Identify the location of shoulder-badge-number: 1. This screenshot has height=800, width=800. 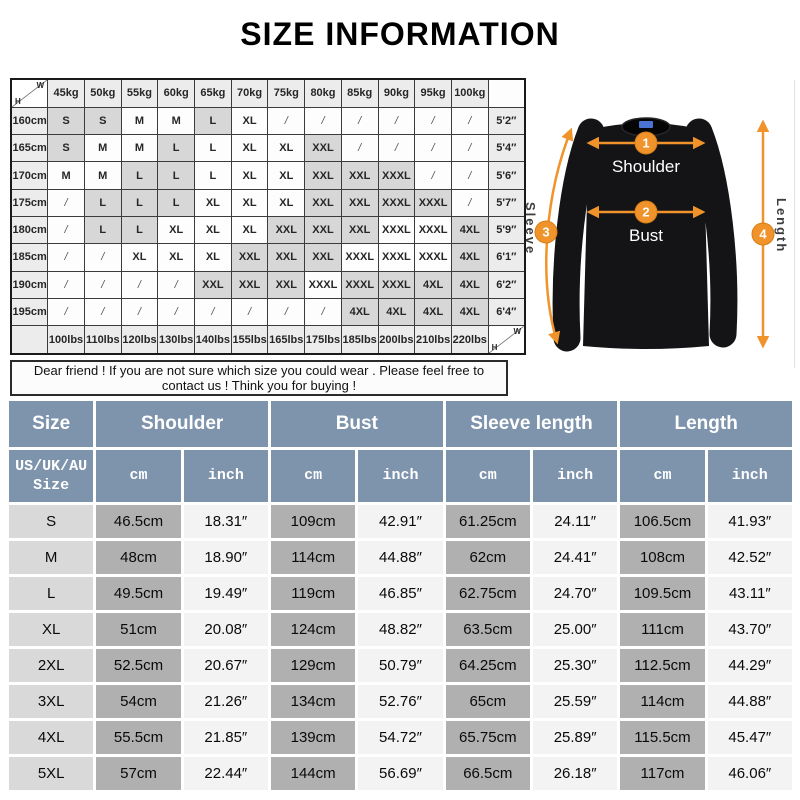
(645, 143).